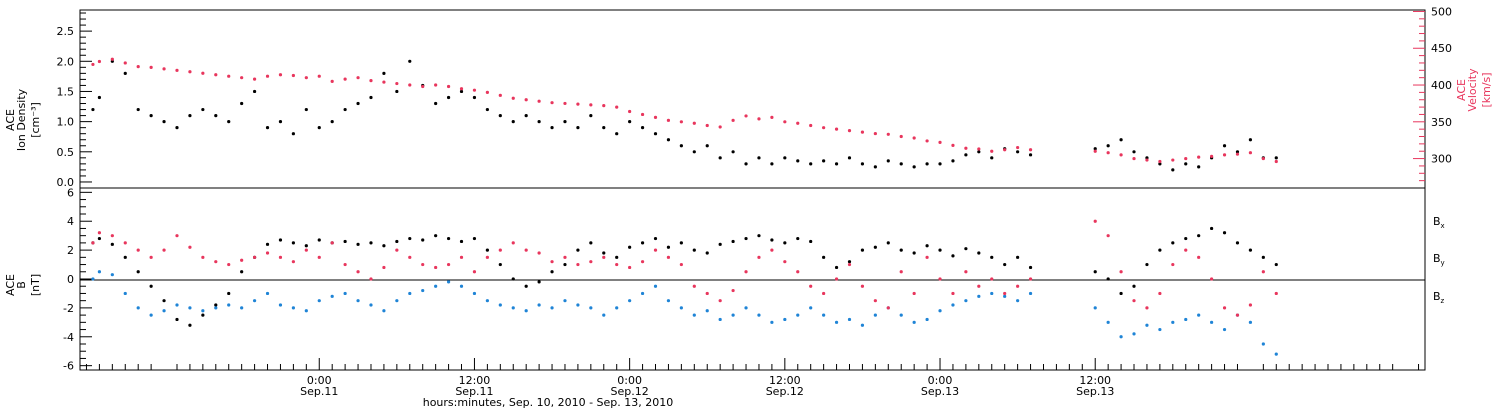 Image resolution: width=1500 pixels, height=410 pixels. I want to click on date-tick-label: Sep.11, so click(474, 391).